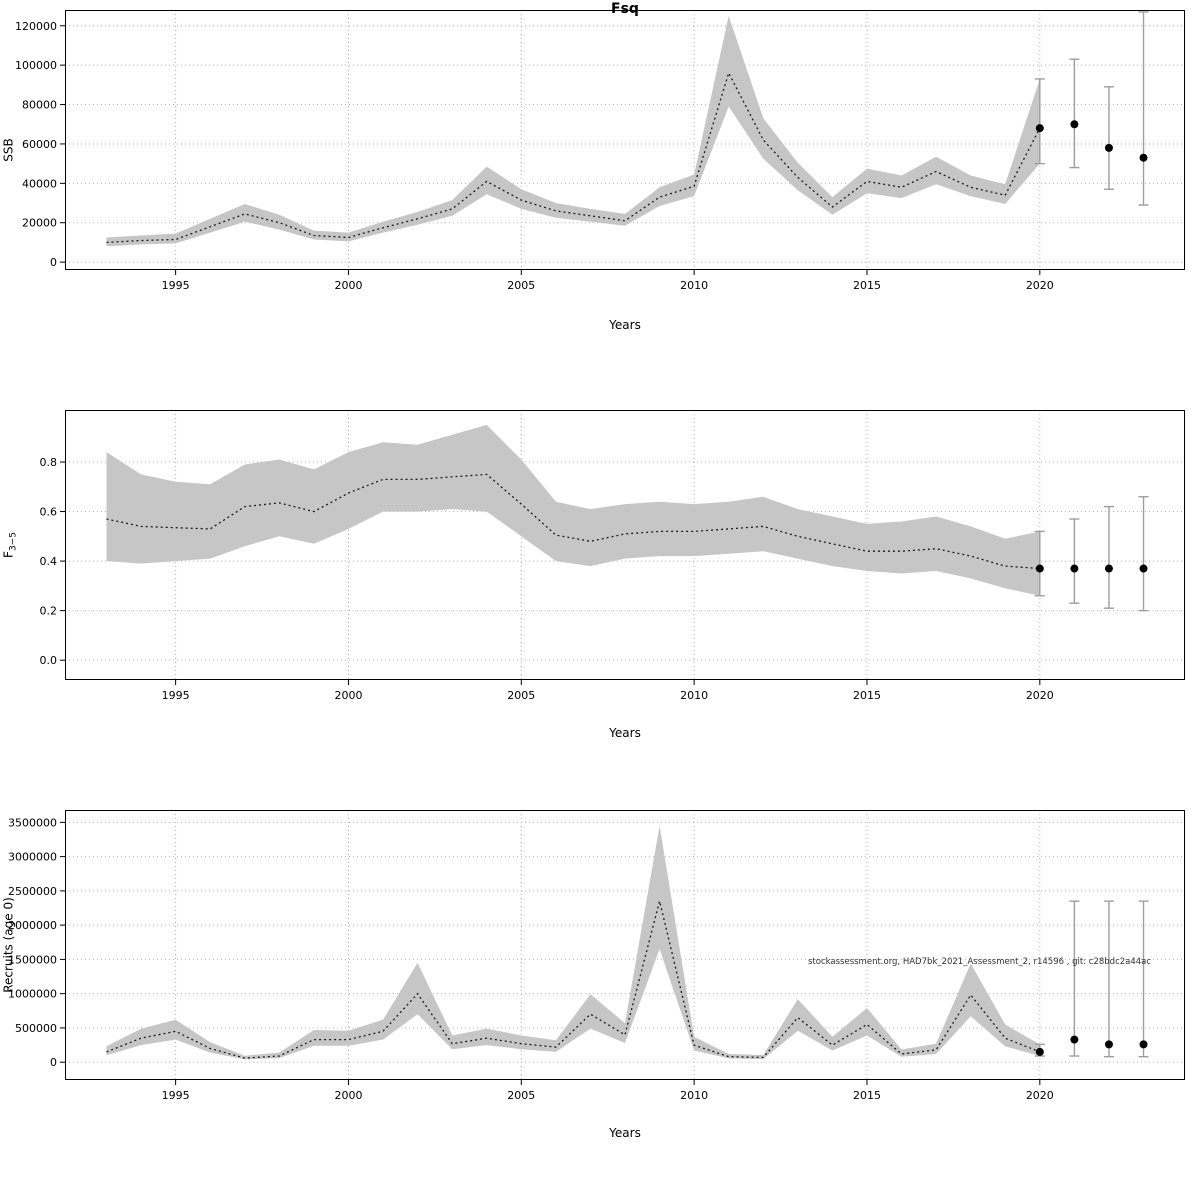 The image size is (1200, 1200). Describe the element at coordinates (39, 183) in the screenshot. I see `svg-text: 40000` at that location.